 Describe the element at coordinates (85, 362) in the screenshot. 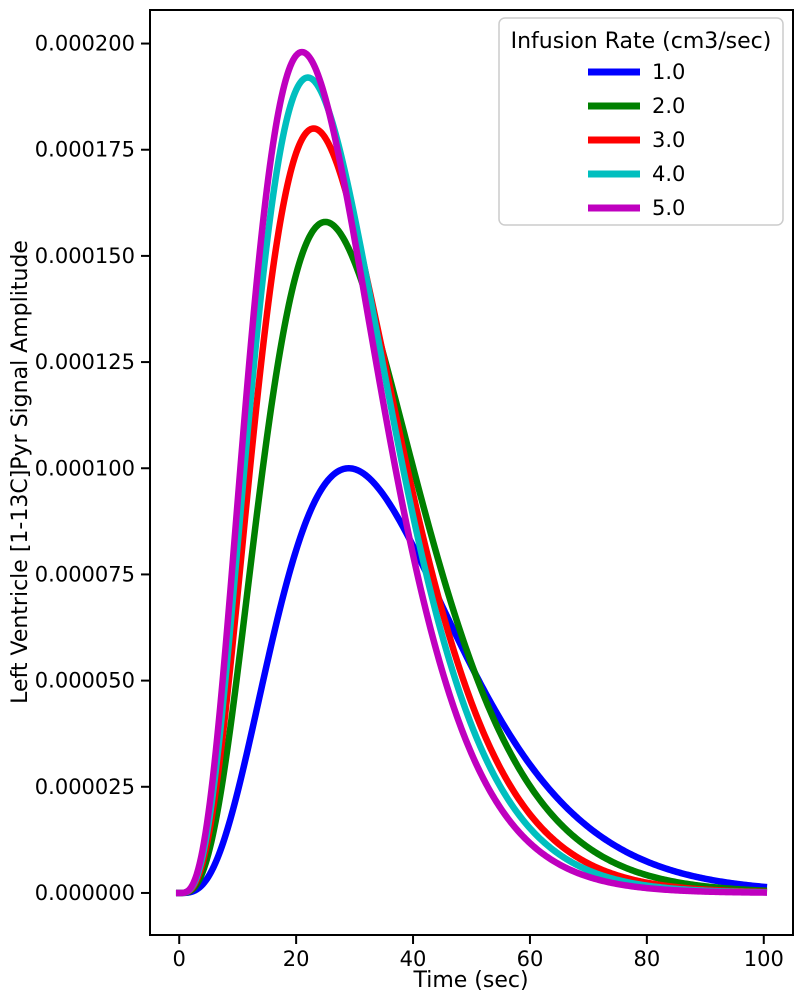

I see `y-tick-label: 0.000125` at that location.